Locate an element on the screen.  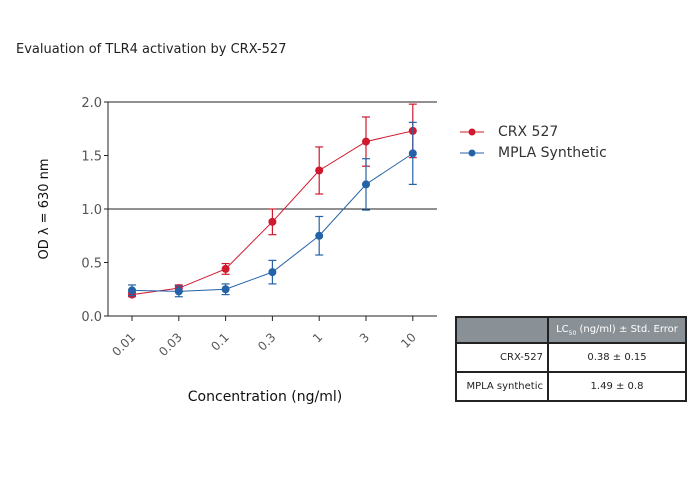
x-tick-label: 0.3 is located at coordinates (266, 341).